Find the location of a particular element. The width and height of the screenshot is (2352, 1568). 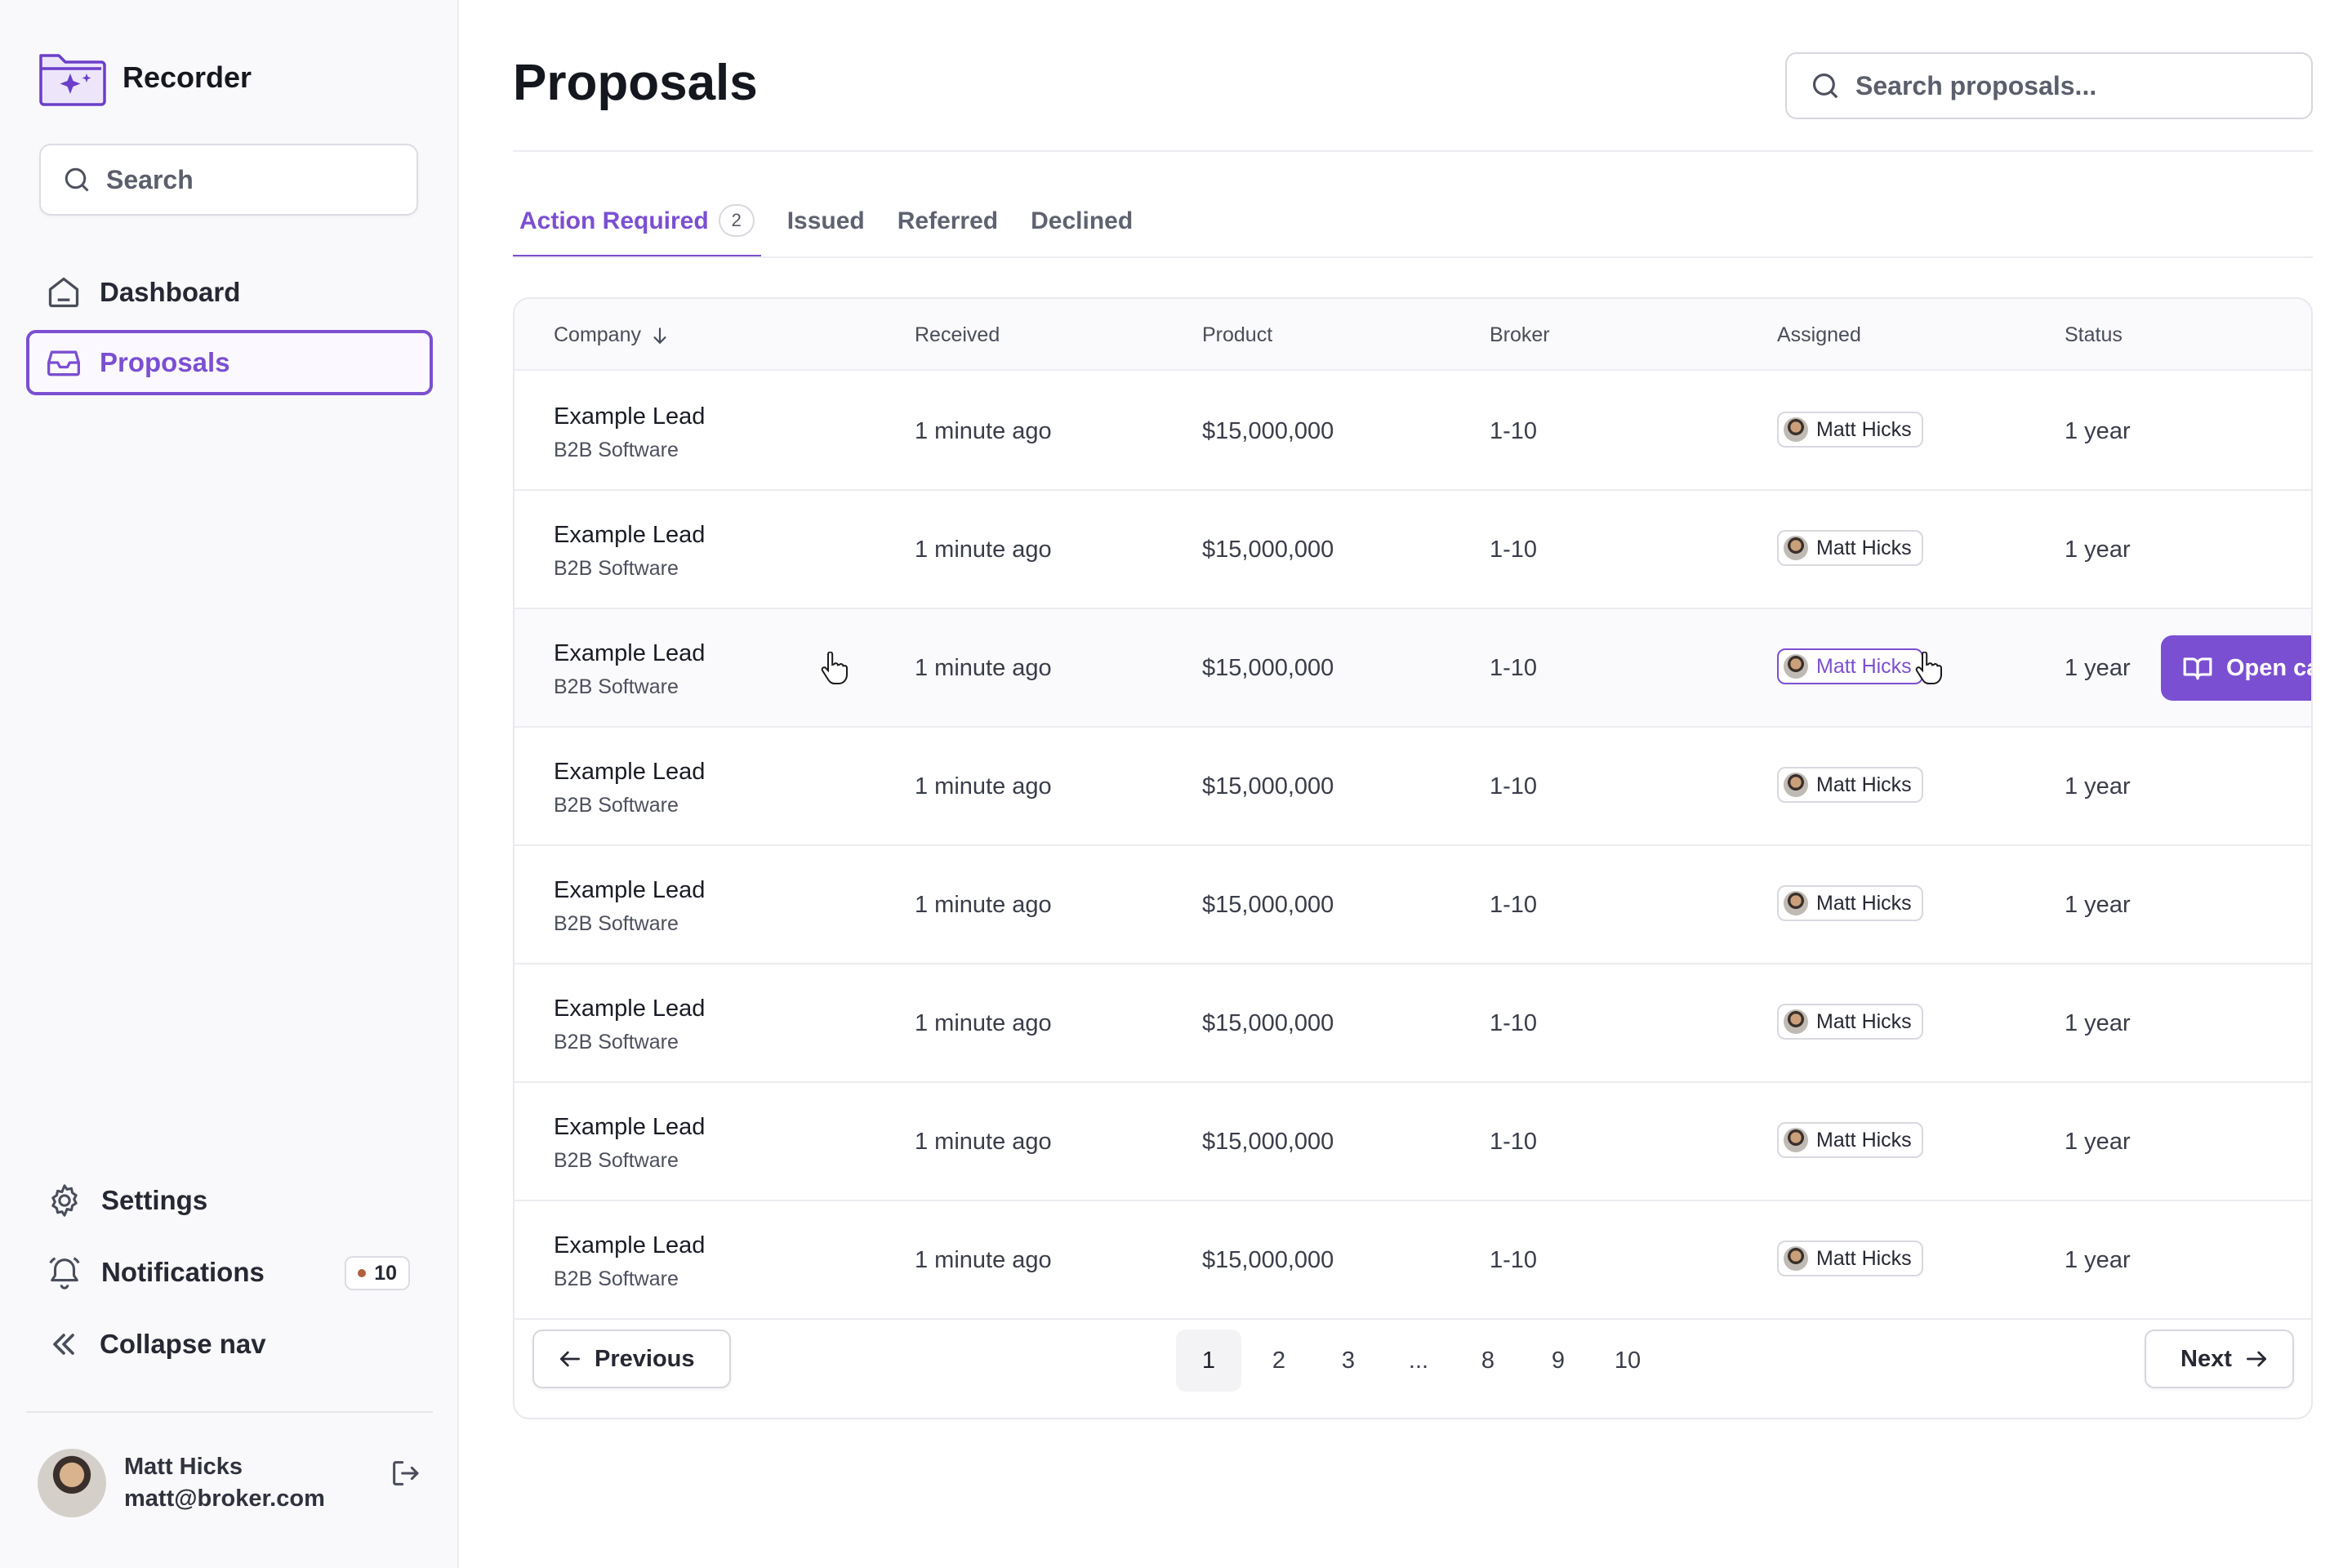

sidebar-item-label: Notifications is located at coordinates (183, 1272).